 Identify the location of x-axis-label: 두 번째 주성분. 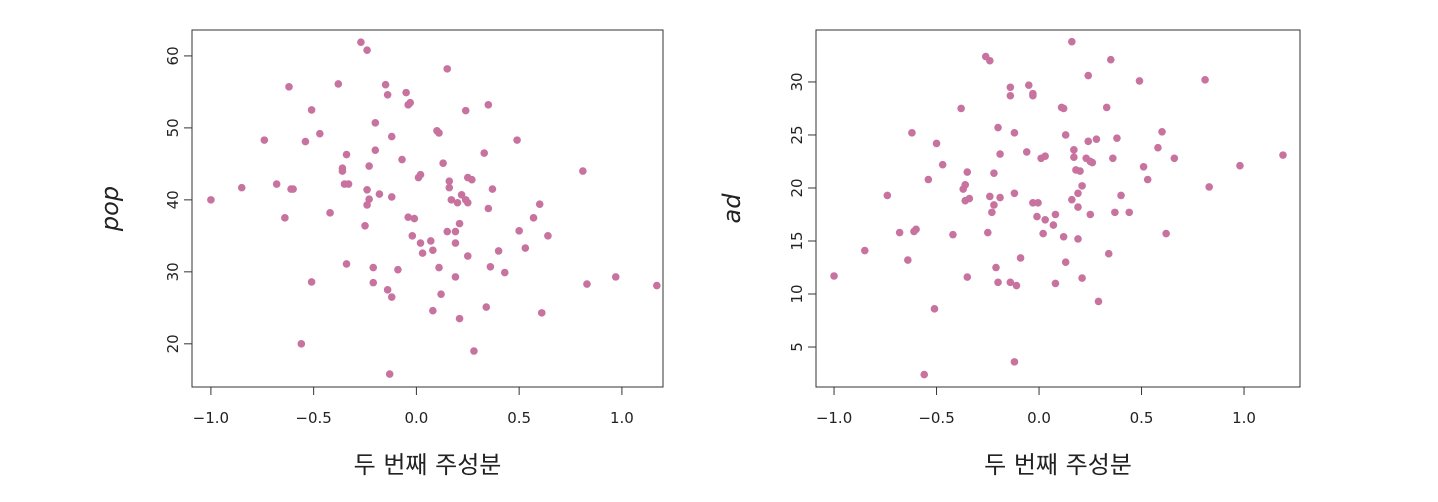
(1058, 465).